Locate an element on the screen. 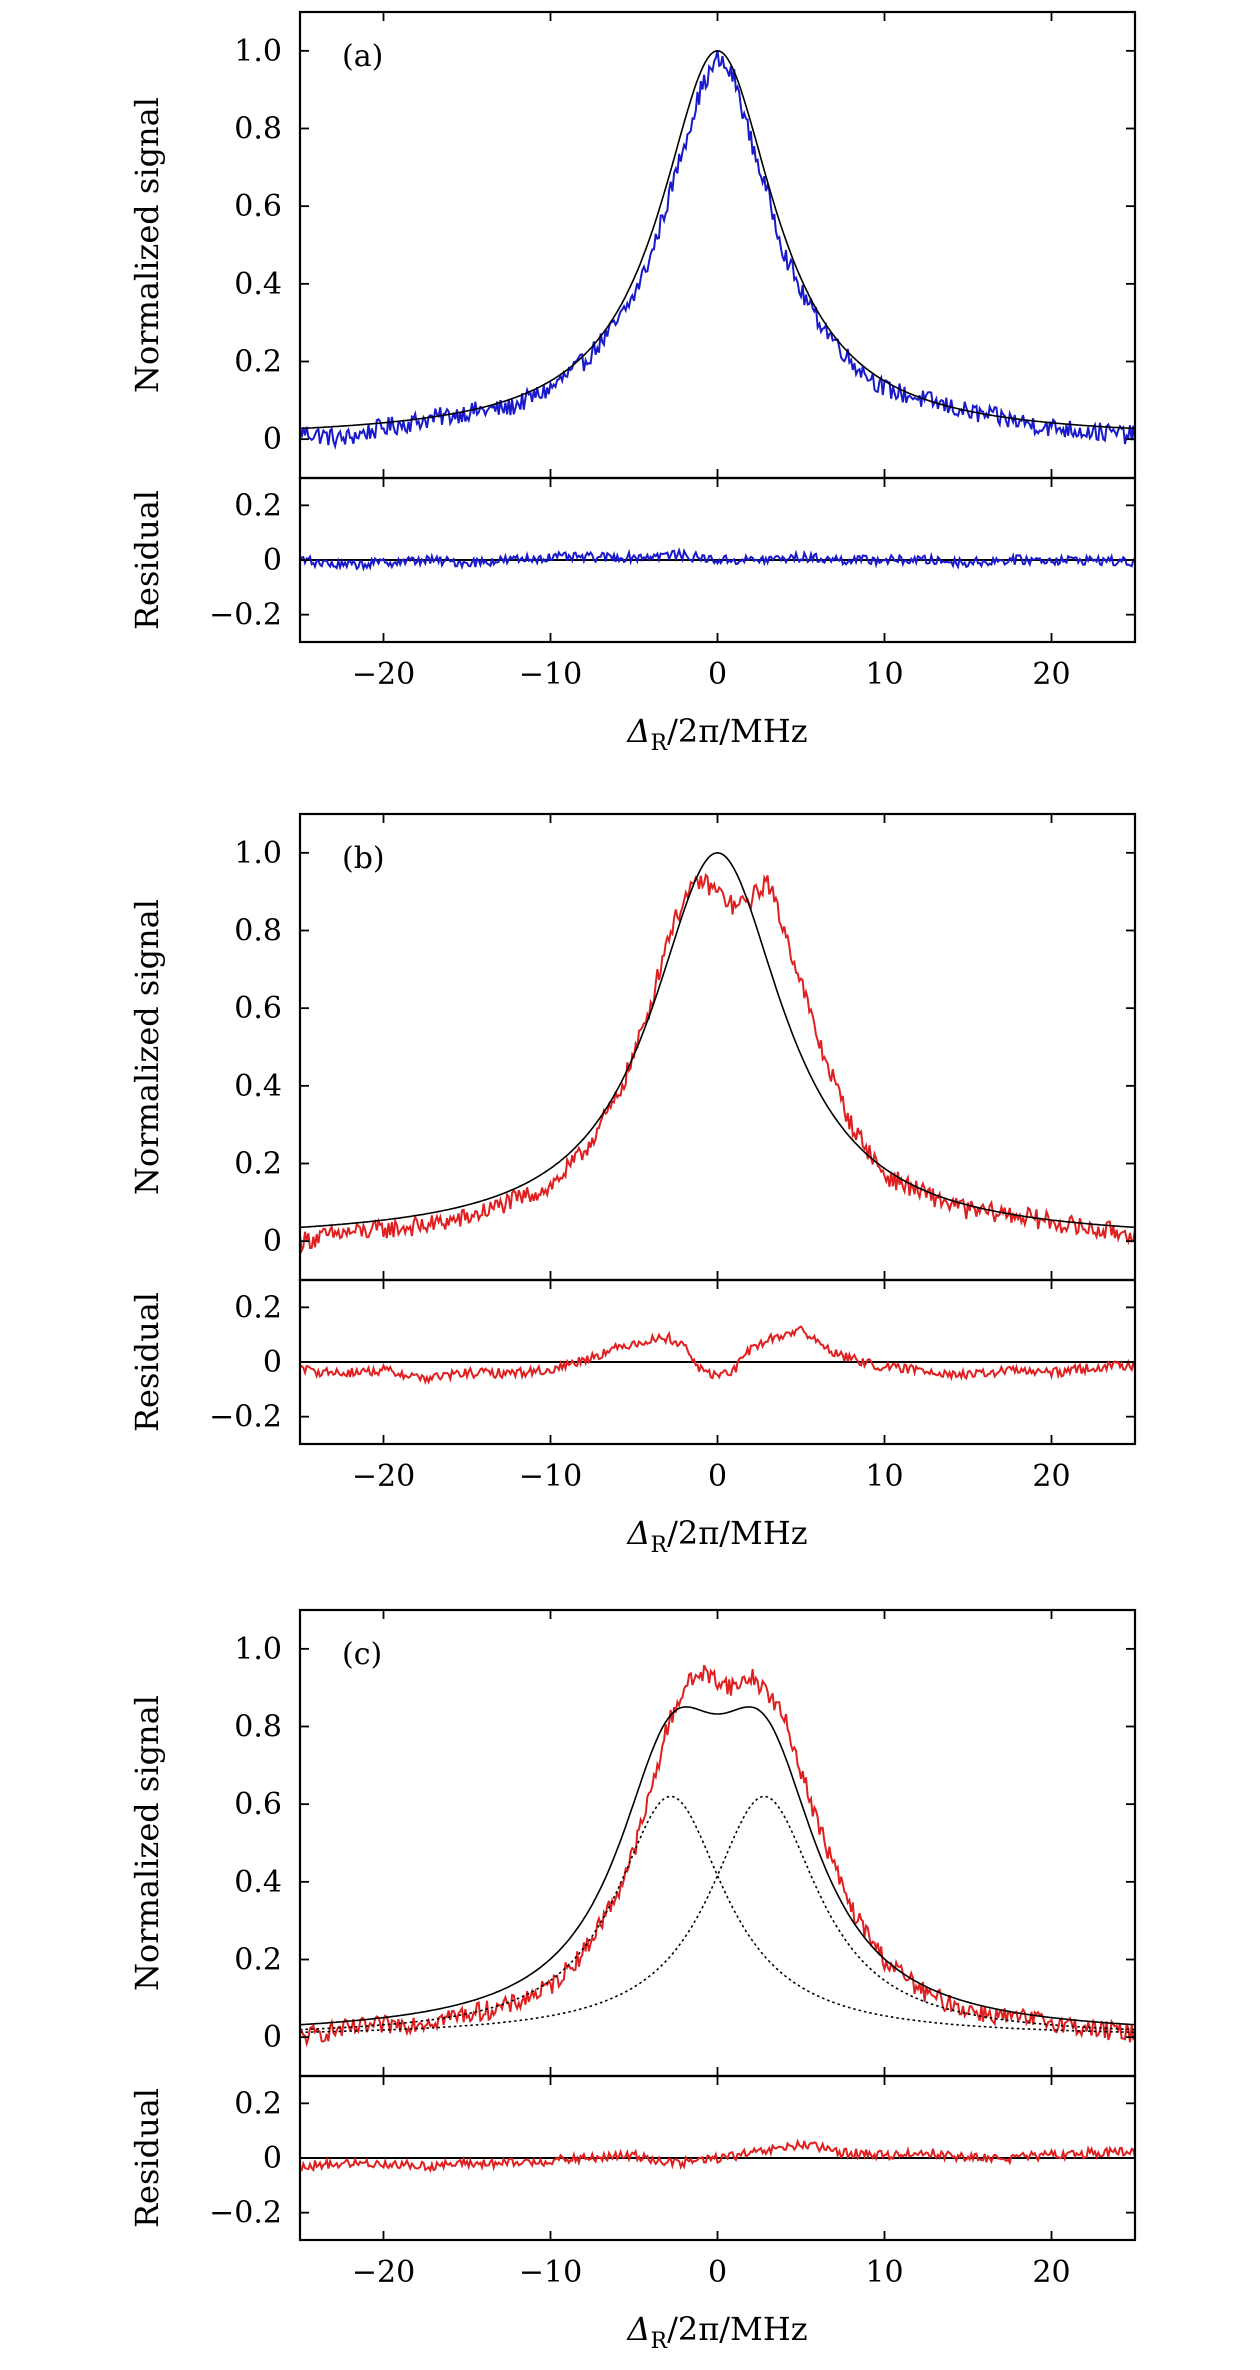  panel-label: (a) is located at coordinates (362, 56).